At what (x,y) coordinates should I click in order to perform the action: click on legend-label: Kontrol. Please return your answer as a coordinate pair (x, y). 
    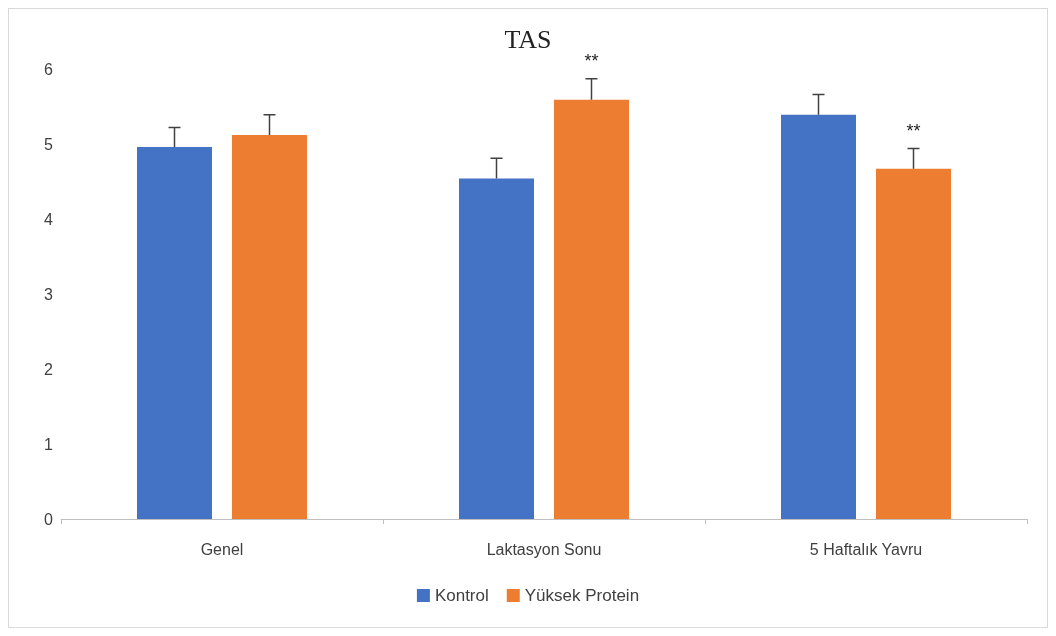
    Looking at the image, I should click on (461, 595).